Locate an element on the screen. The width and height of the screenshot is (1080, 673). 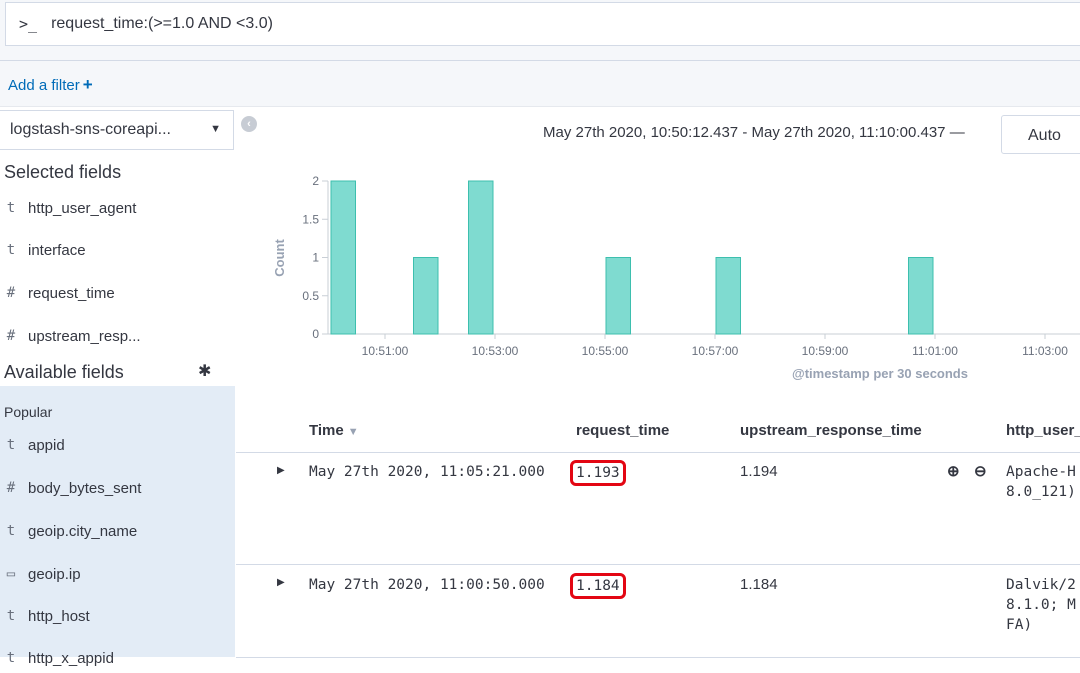
available-fields-panel is located at coordinates (117, 521).